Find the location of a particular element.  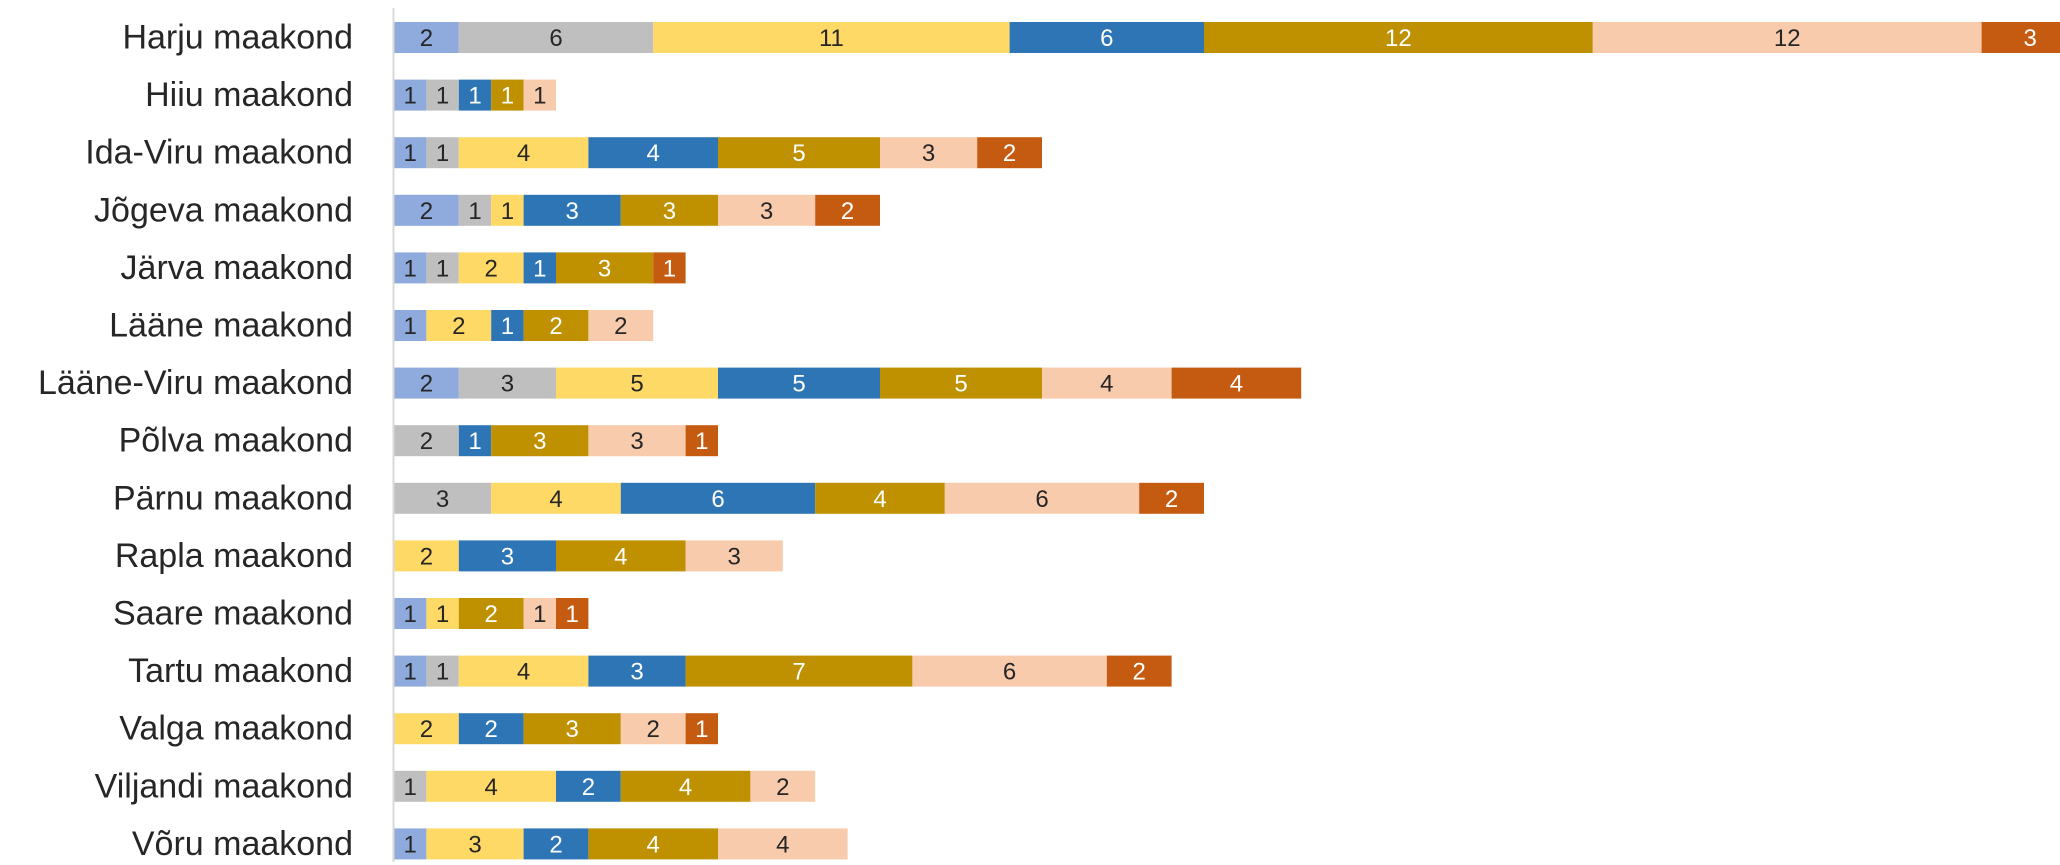

data-label: 5 is located at coordinates (636, 384).